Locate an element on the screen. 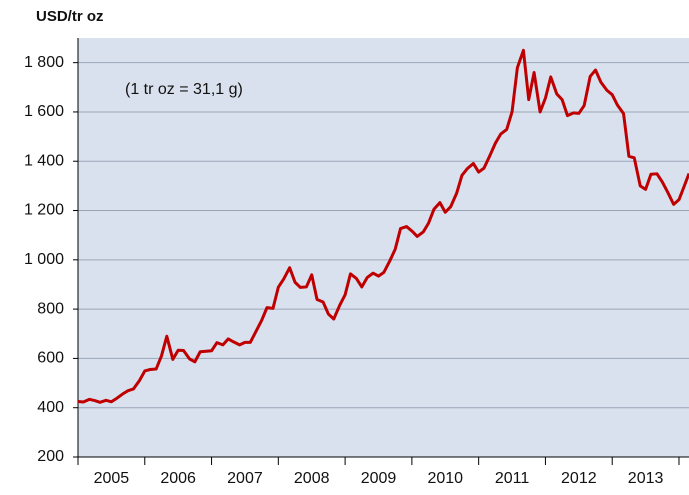 The image size is (689, 495). x-tick-label: 2010 is located at coordinates (445, 478).